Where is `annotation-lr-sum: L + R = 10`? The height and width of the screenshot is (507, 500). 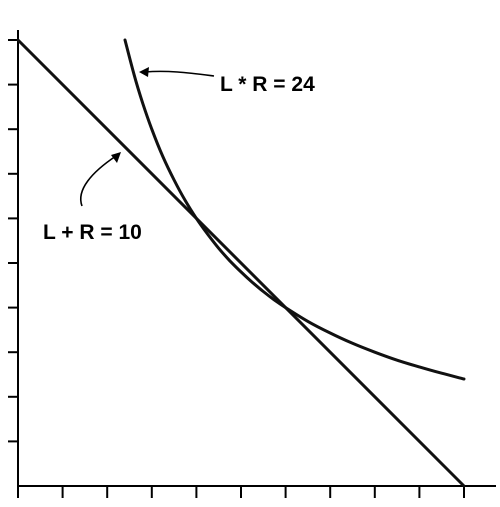
annotation-lr-sum: L + R = 10 is located at coordinates (92, 198).